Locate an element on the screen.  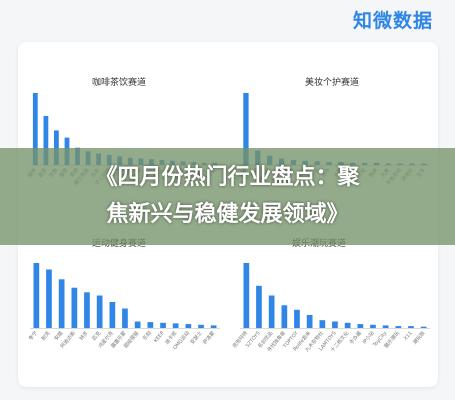
chart-2-tick-label-9: 乐刻 is located at coordinates (147, 336).